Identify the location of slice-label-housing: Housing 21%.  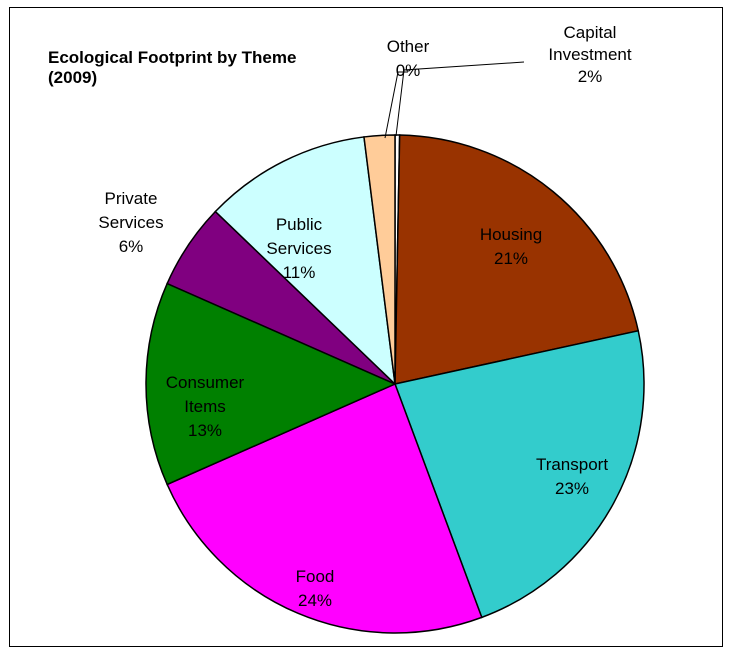
(511, 246).